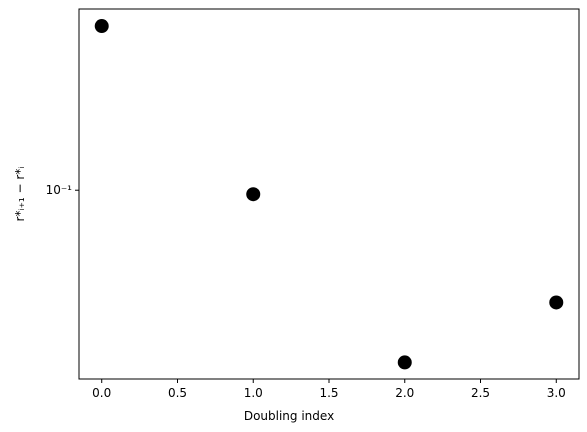  Describe the element at coordinates (20, 194) in the screenshot. I see `y-axis-label: r*ᵢ₊₁ − r*ᵢ` at that location.